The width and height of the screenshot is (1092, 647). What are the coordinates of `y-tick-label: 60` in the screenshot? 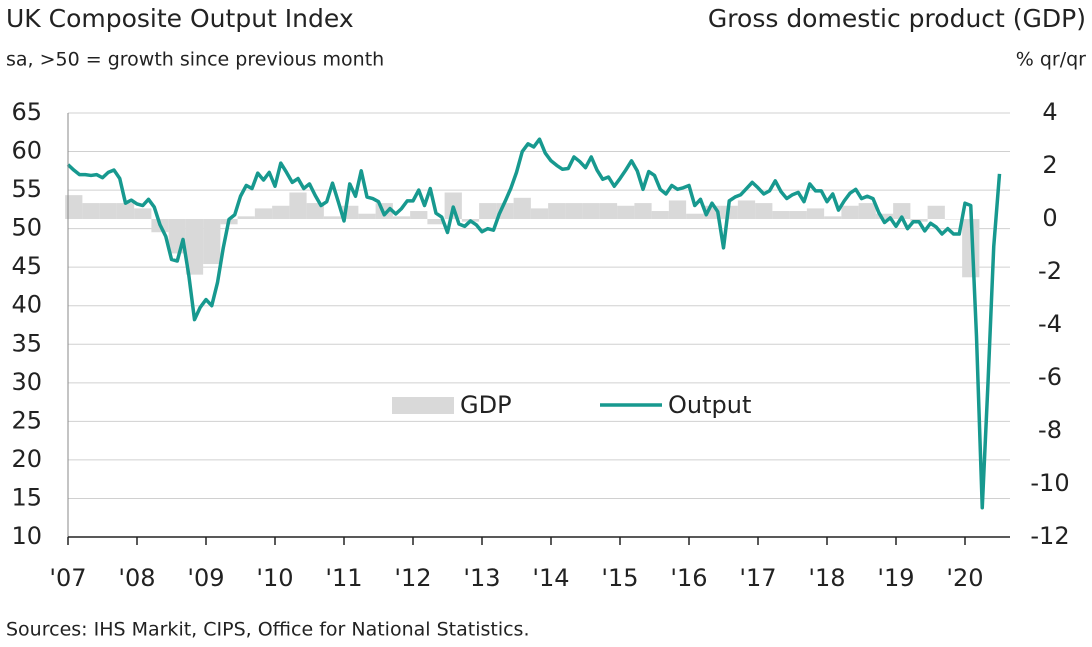 It's located at (26, 151).